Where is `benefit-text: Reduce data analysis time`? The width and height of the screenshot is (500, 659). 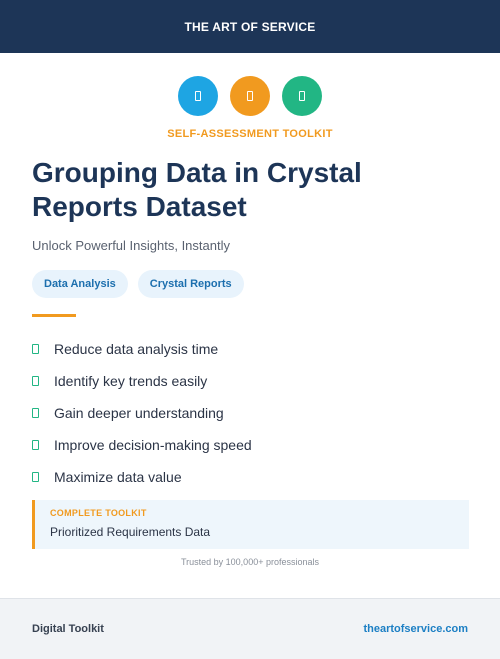 benefit-text: Reduce data analysis time is located at coordinates (136, 349).